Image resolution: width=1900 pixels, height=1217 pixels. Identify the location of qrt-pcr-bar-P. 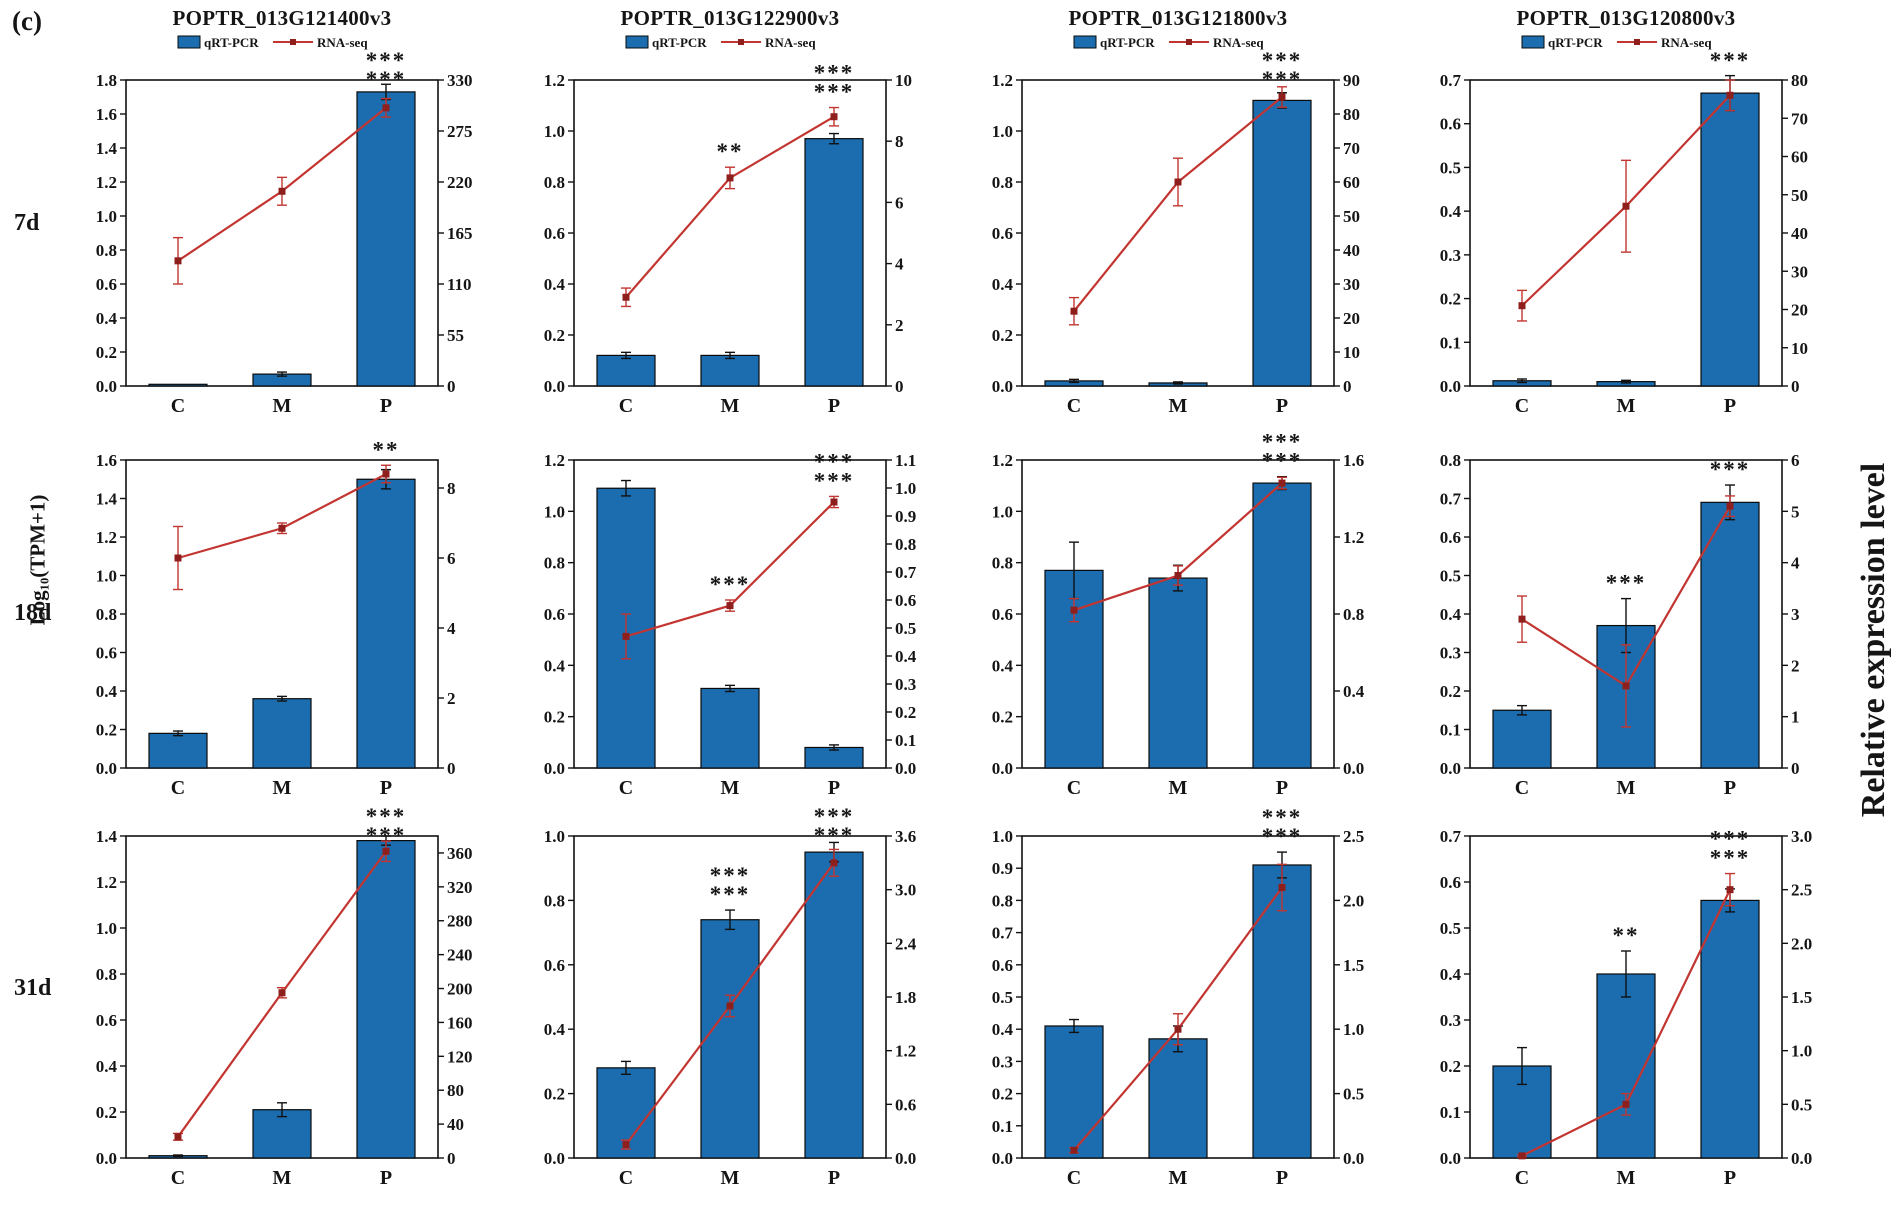
(834, 262).